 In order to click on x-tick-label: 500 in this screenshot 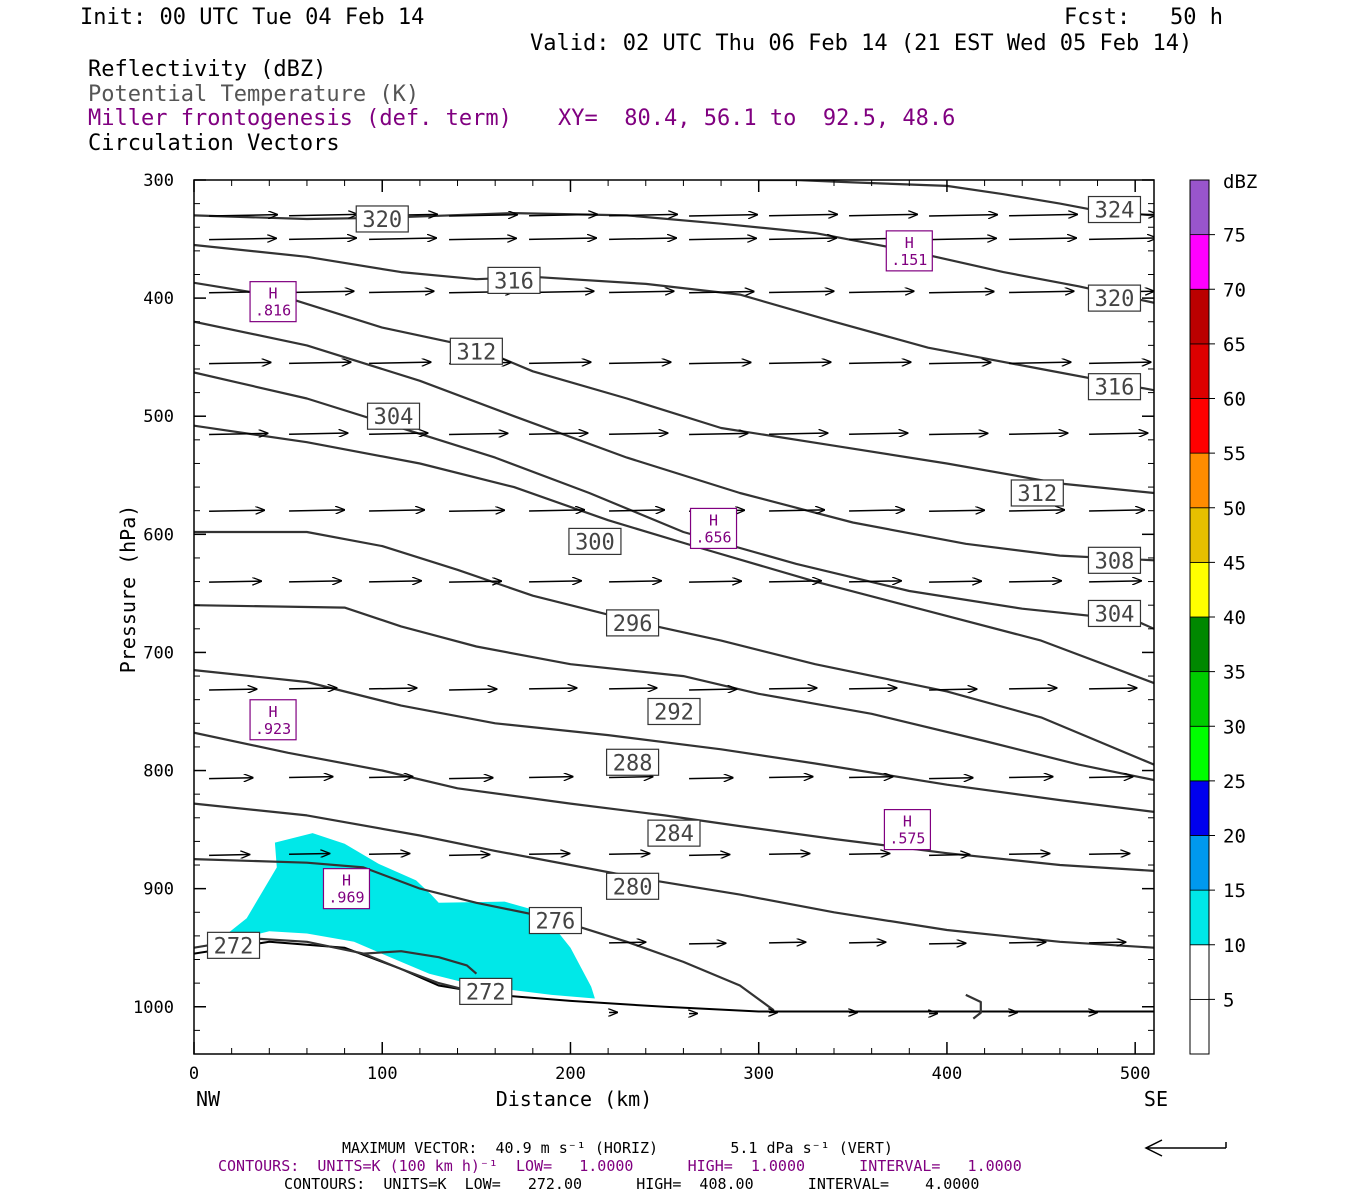, I will do `click(1135, 1074)`.